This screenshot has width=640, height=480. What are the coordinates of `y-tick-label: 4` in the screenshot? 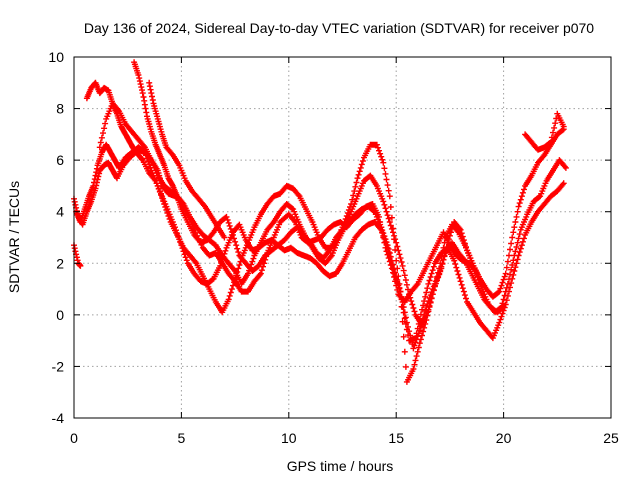 It's located at (60, 212).